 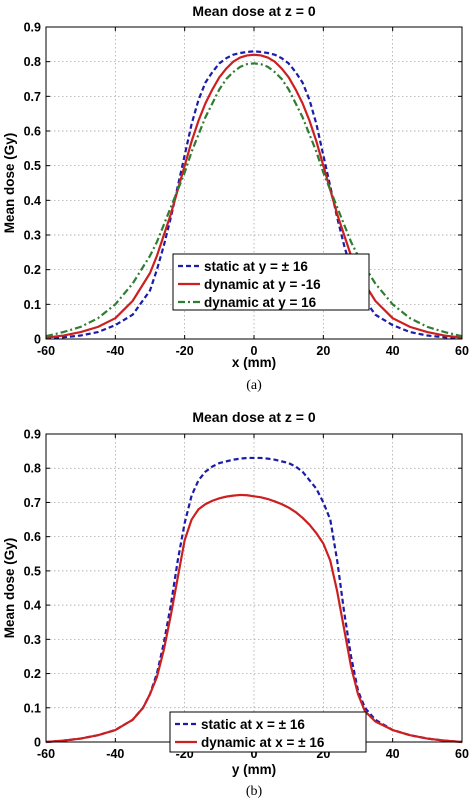 I want to click on legend-label: static at x = ± 16, so click(x=253, y=724).